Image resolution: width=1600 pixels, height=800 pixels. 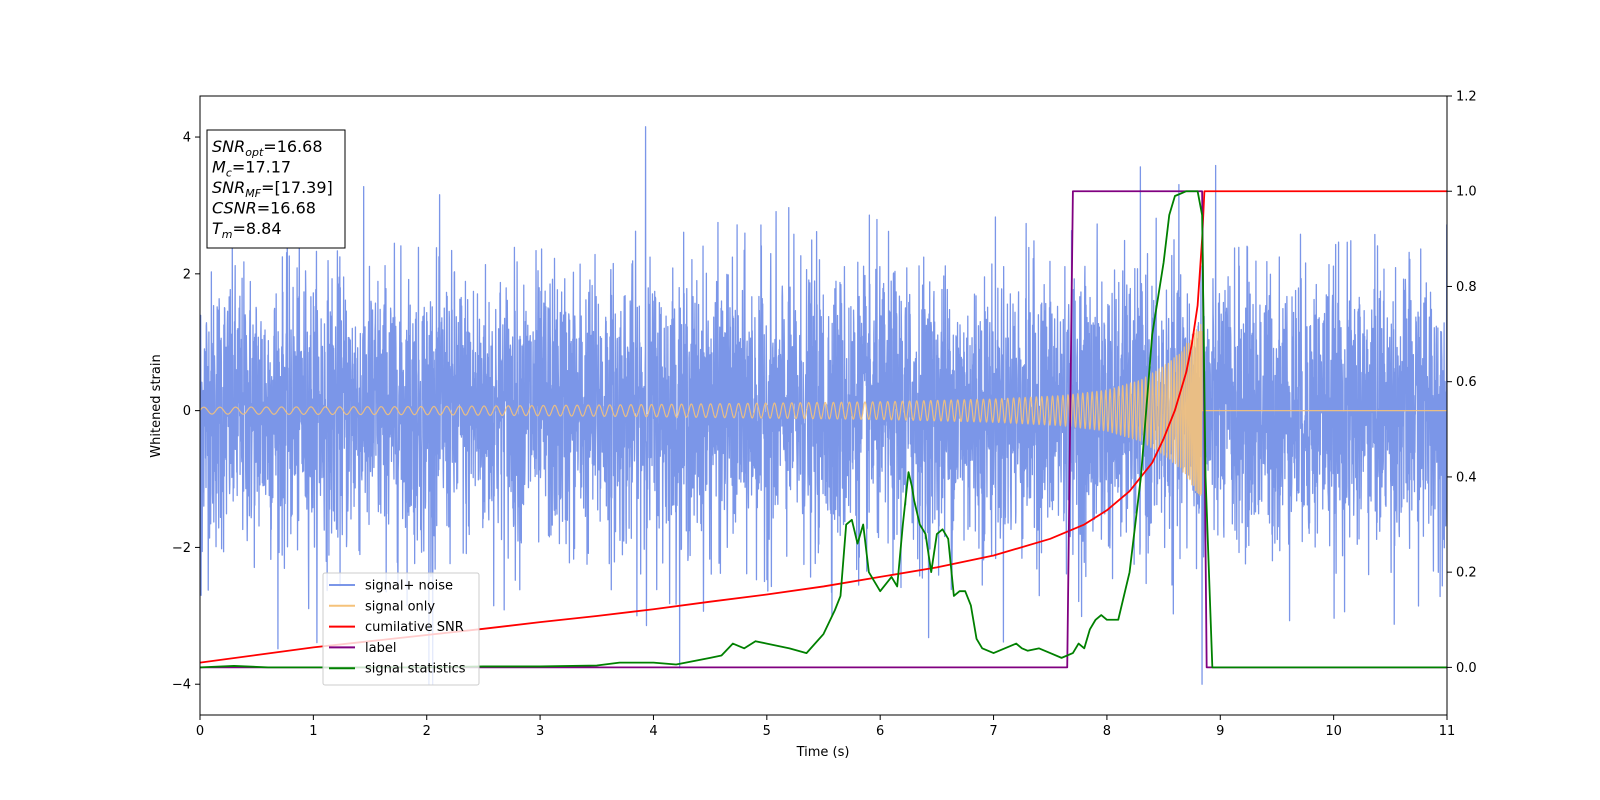 I want to click on x-tick-label: 11, so click(x=1447, y=731).